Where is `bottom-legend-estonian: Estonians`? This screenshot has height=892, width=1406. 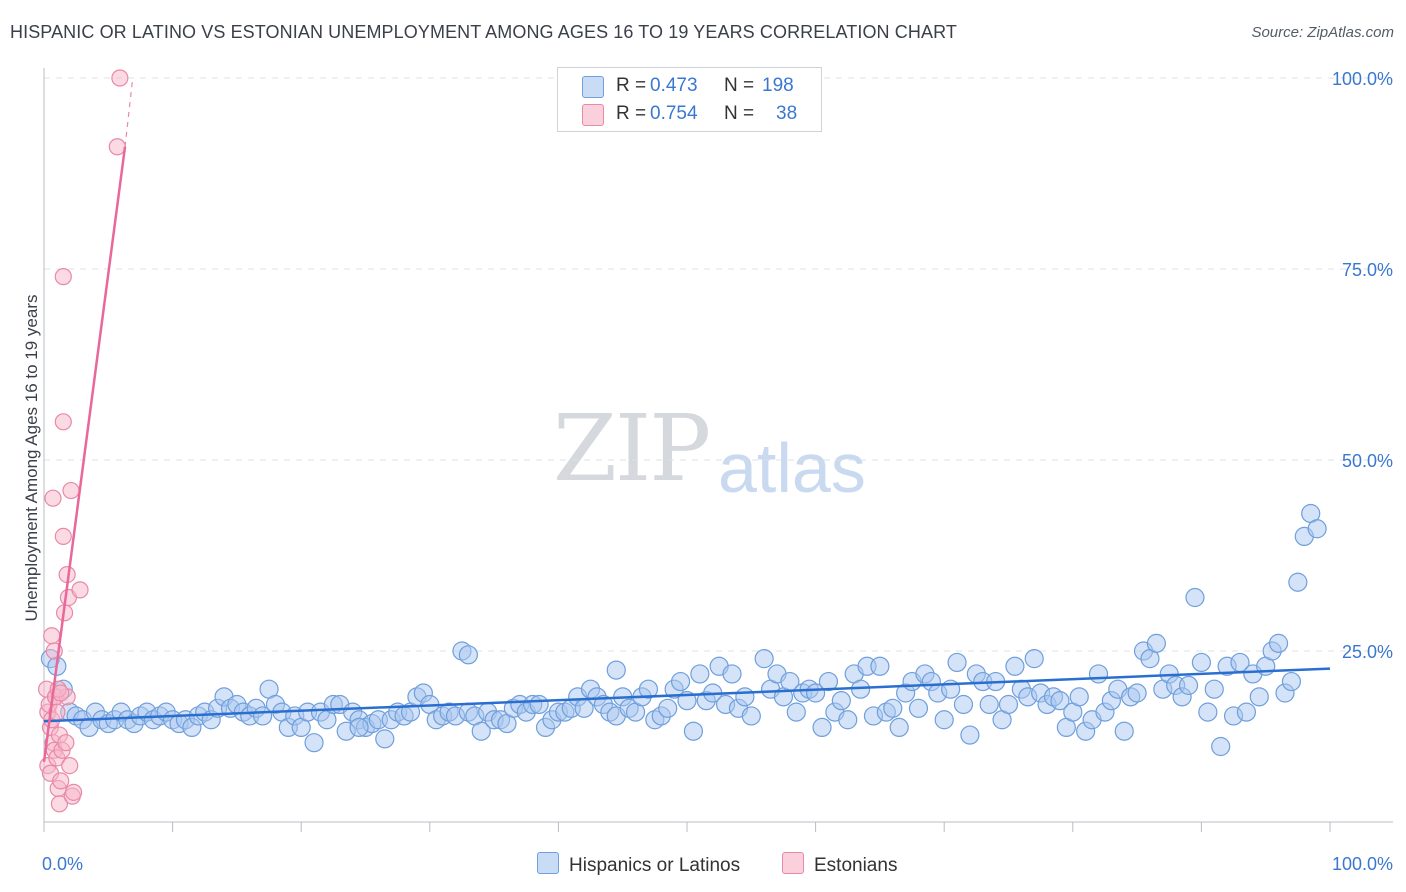
bottom-legend-estonian: Estonians is located at coordinates (839, 864).